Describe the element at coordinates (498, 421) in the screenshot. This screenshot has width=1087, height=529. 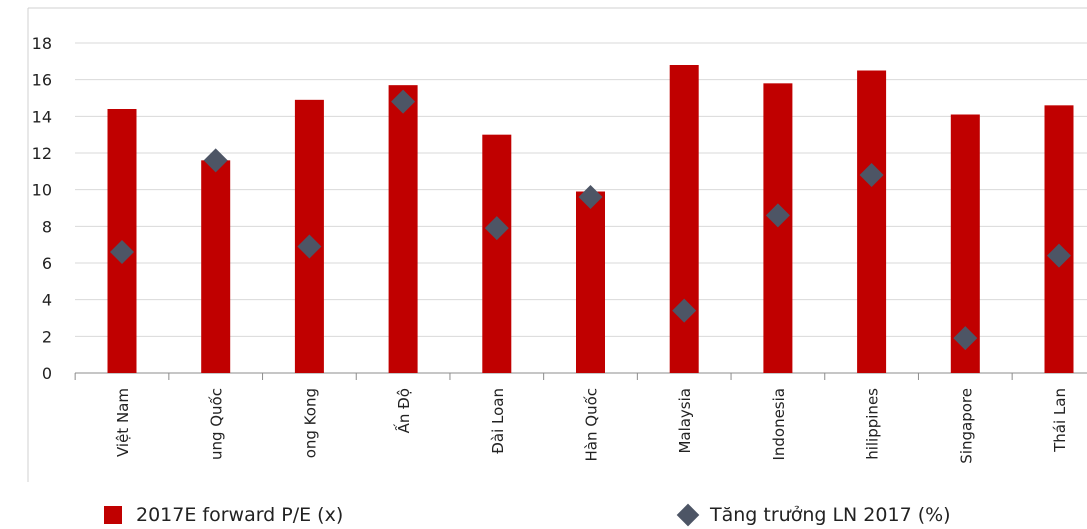
I see `x-tick-label: Đài Loan` at that location.